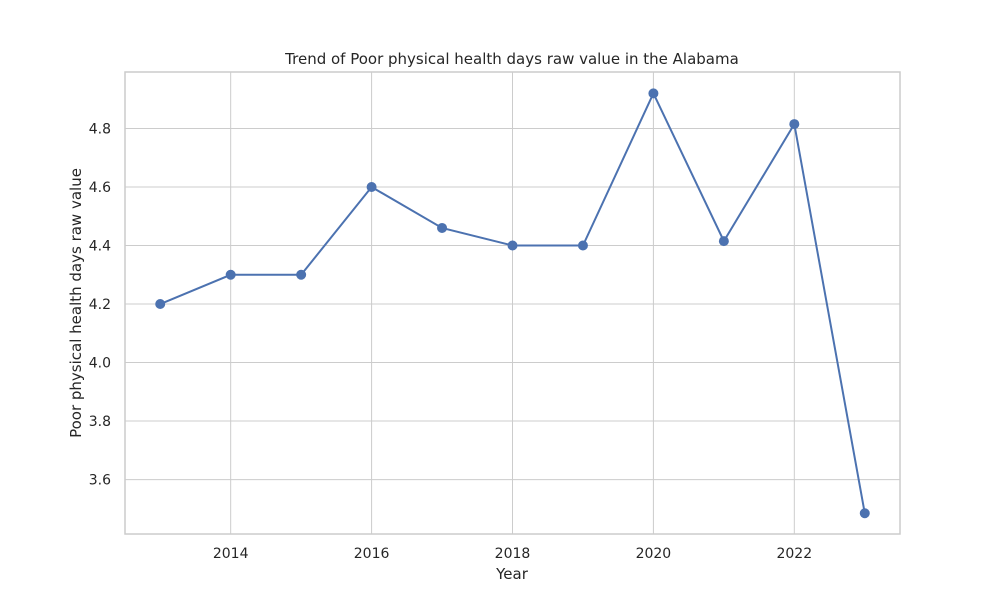 This screenshot has width=1000, height=600. I want to click on x-tick-label: 2018, so click(513, 554).